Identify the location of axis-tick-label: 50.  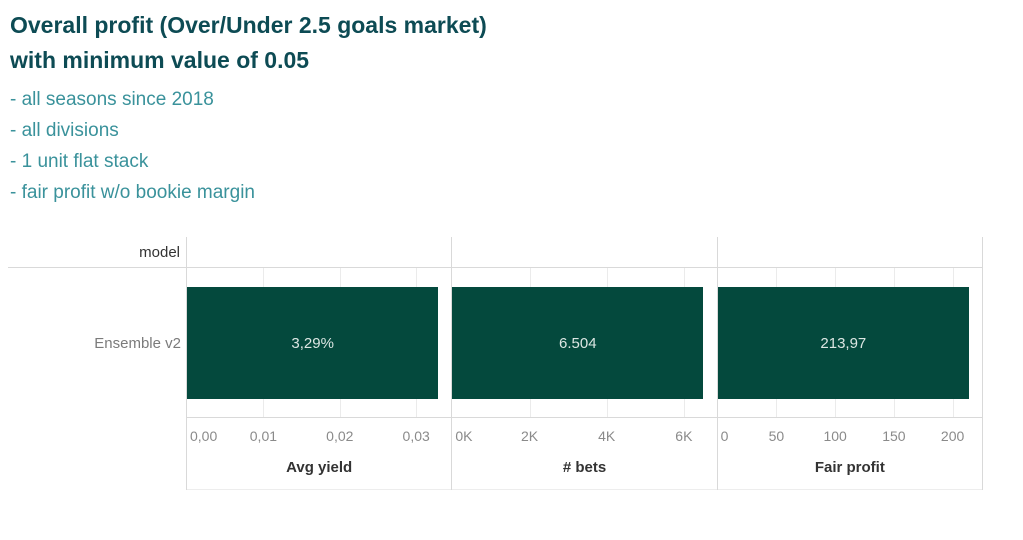
(776, 436).